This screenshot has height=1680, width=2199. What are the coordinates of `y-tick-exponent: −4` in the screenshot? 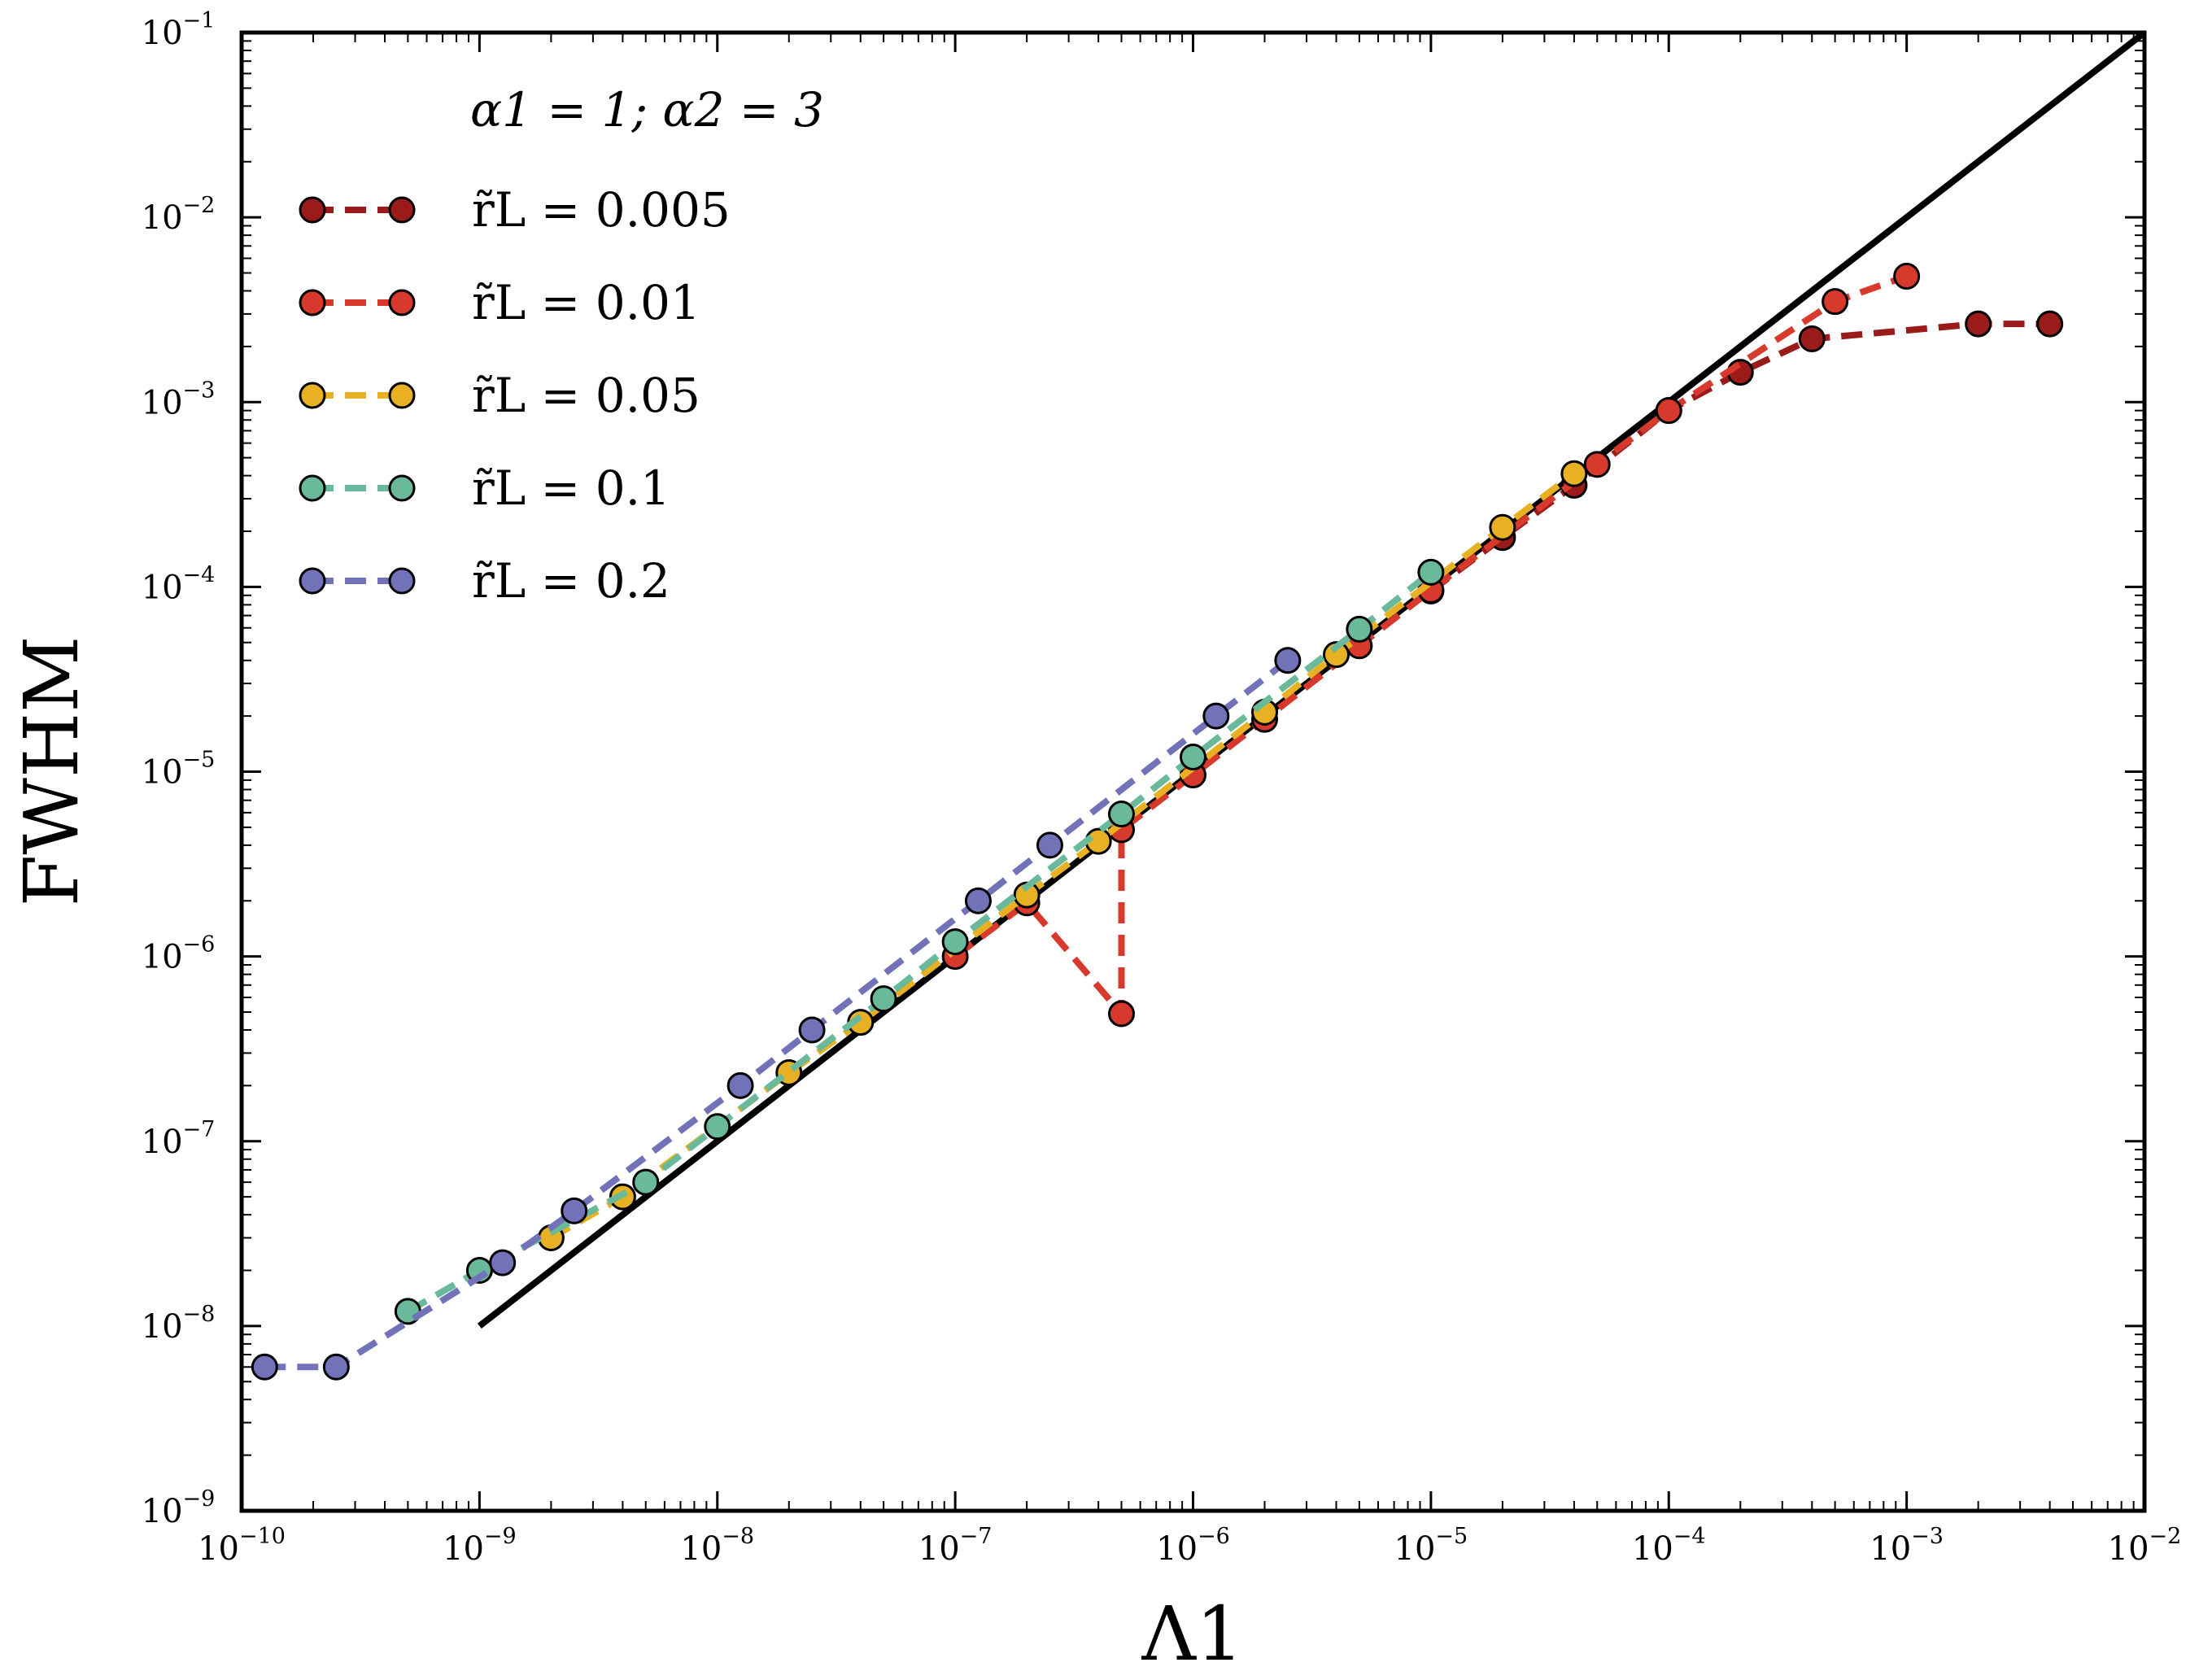 It's located at (199, 574).